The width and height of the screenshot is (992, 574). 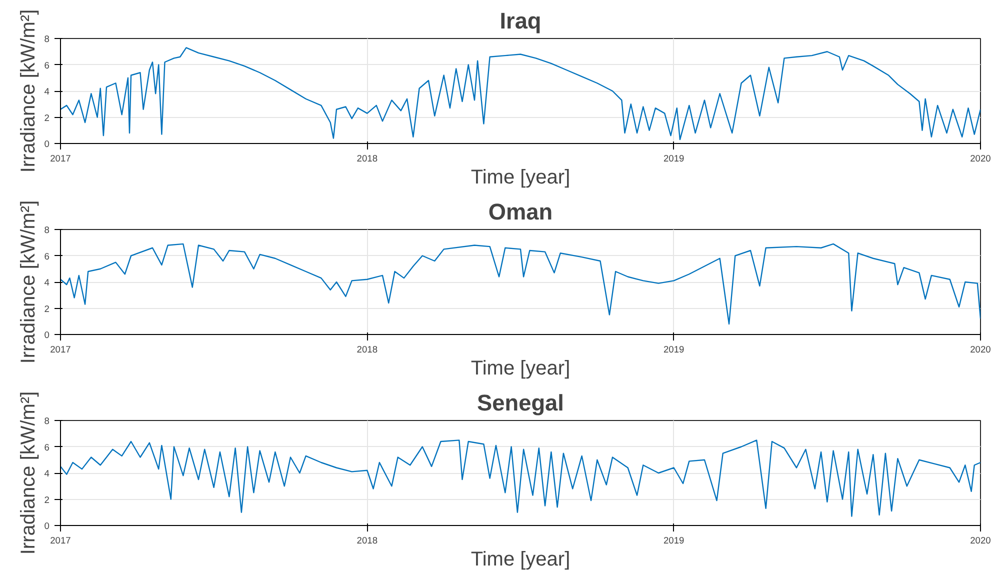 I want to click on chart-title: Oman, so click(x=520, y=211).